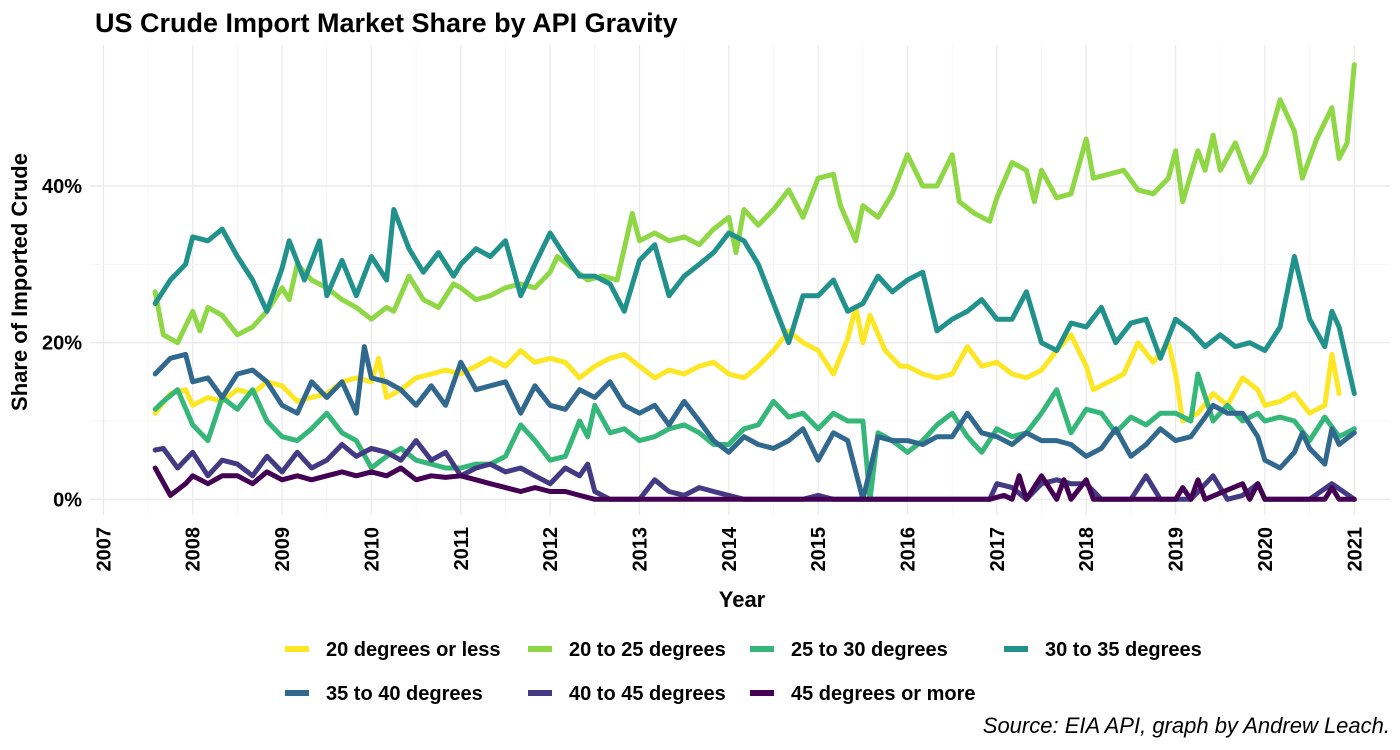 Image resolution: width=1400 pixels, height=750 pixels. What do you see at coordinates (647, 694) in the screenshot?
I see `legend-label: 40 to 45 degrees` at bounding box center [647, 694].